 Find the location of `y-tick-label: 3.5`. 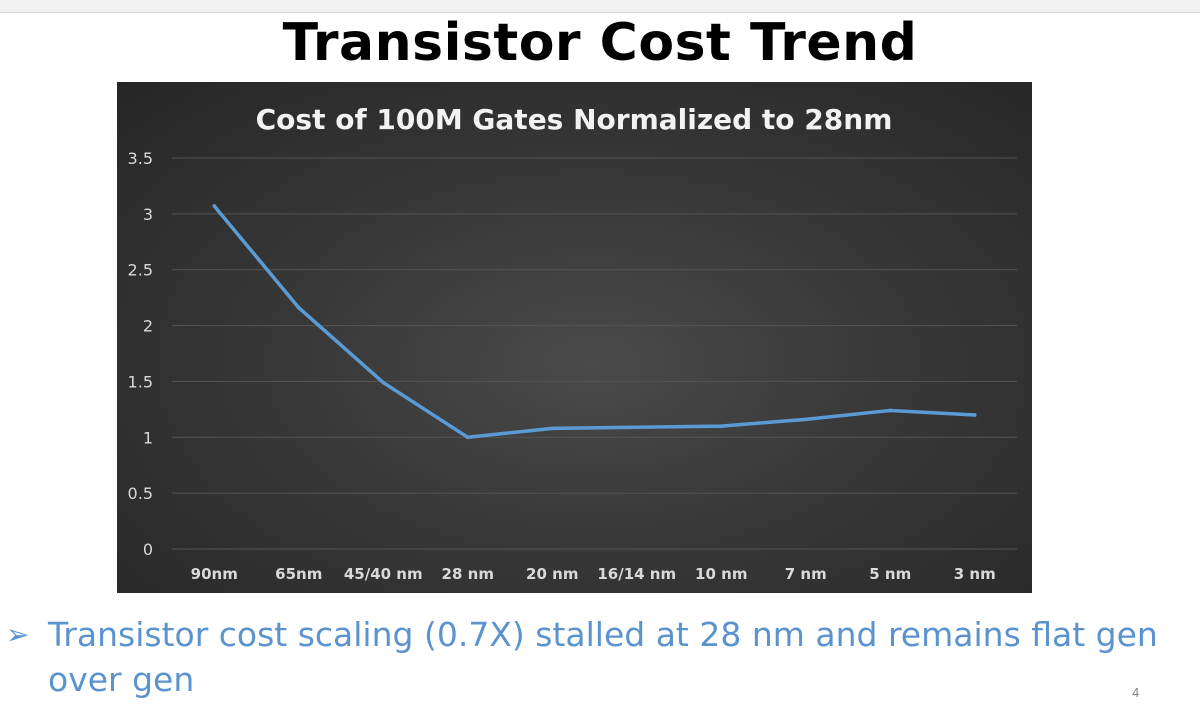

y-tick-label: 3.5 is located at coordinates (140, 158).